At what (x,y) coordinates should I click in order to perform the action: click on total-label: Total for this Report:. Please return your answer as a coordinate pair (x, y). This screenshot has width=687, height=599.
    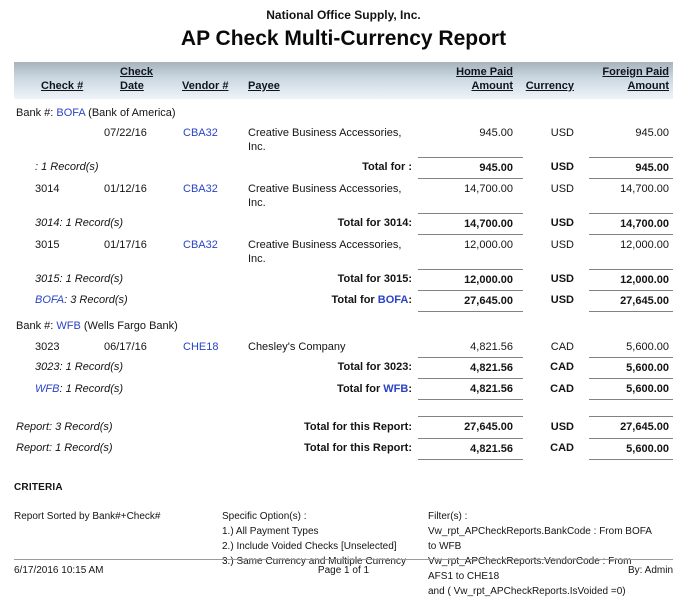
    Looking at the image, I should click on (358, 426).